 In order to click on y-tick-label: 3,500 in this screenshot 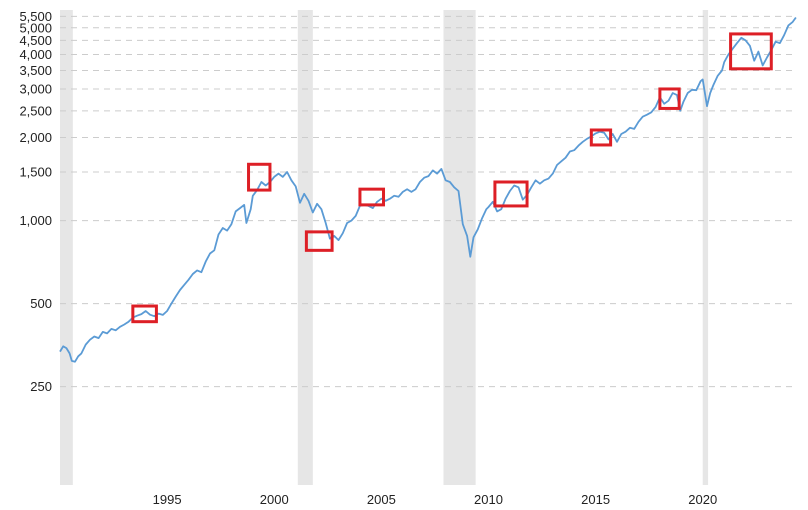, I will do `click(35, 70)`.